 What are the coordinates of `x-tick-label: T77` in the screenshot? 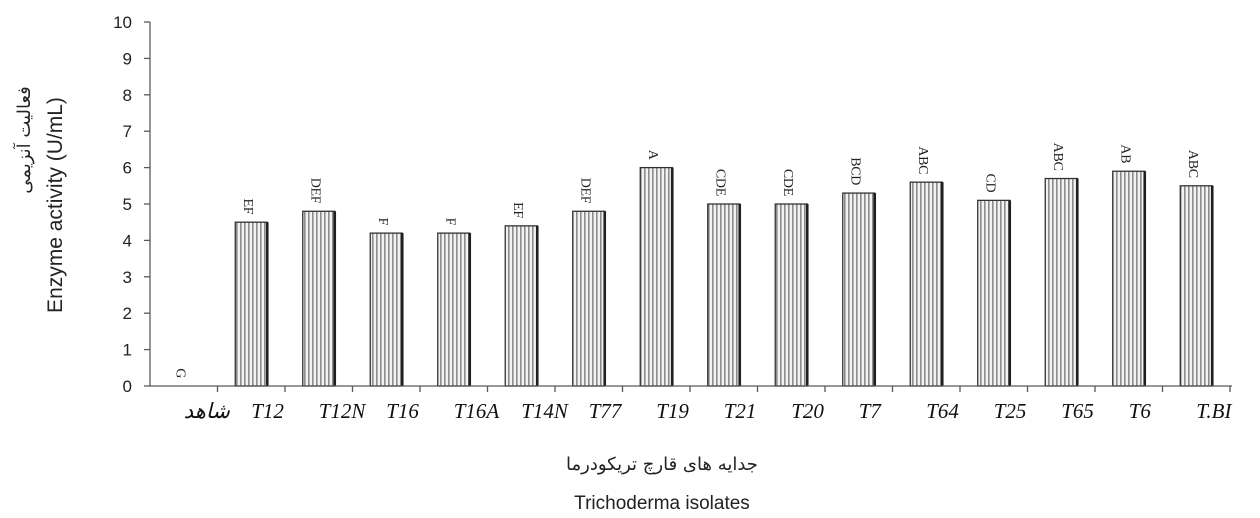 It's located at (606, 411).